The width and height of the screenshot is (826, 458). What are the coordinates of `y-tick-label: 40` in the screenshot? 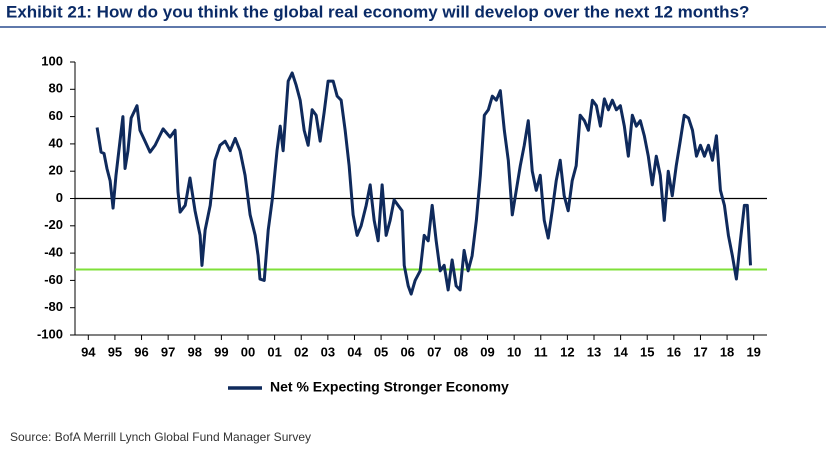 It's located at (56, 142).